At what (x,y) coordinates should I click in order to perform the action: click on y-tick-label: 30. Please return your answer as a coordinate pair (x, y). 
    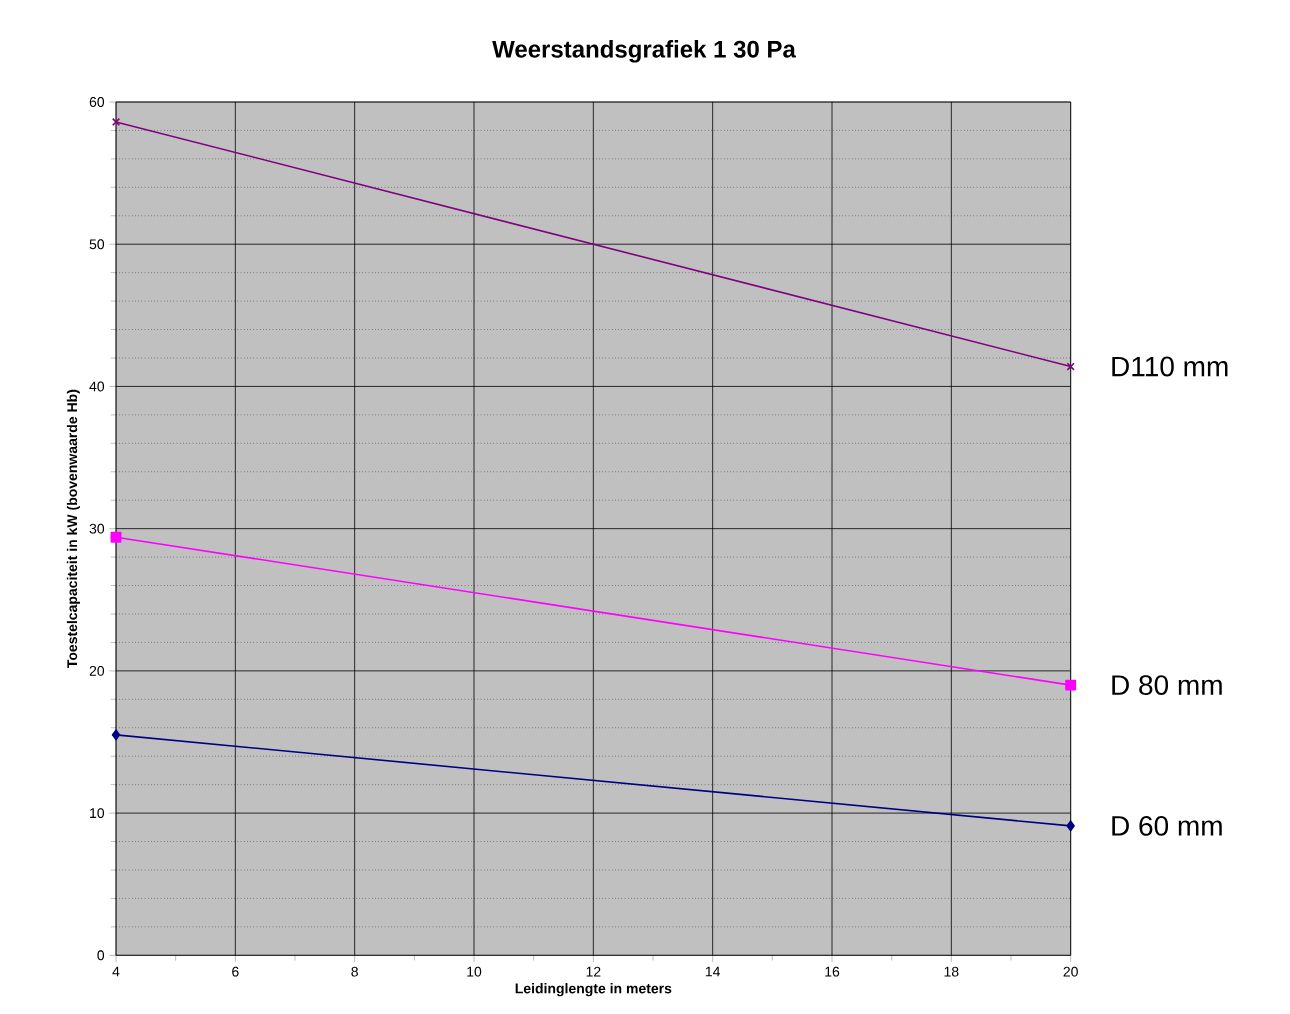
    Looking at the image, I should click on (97, 528).